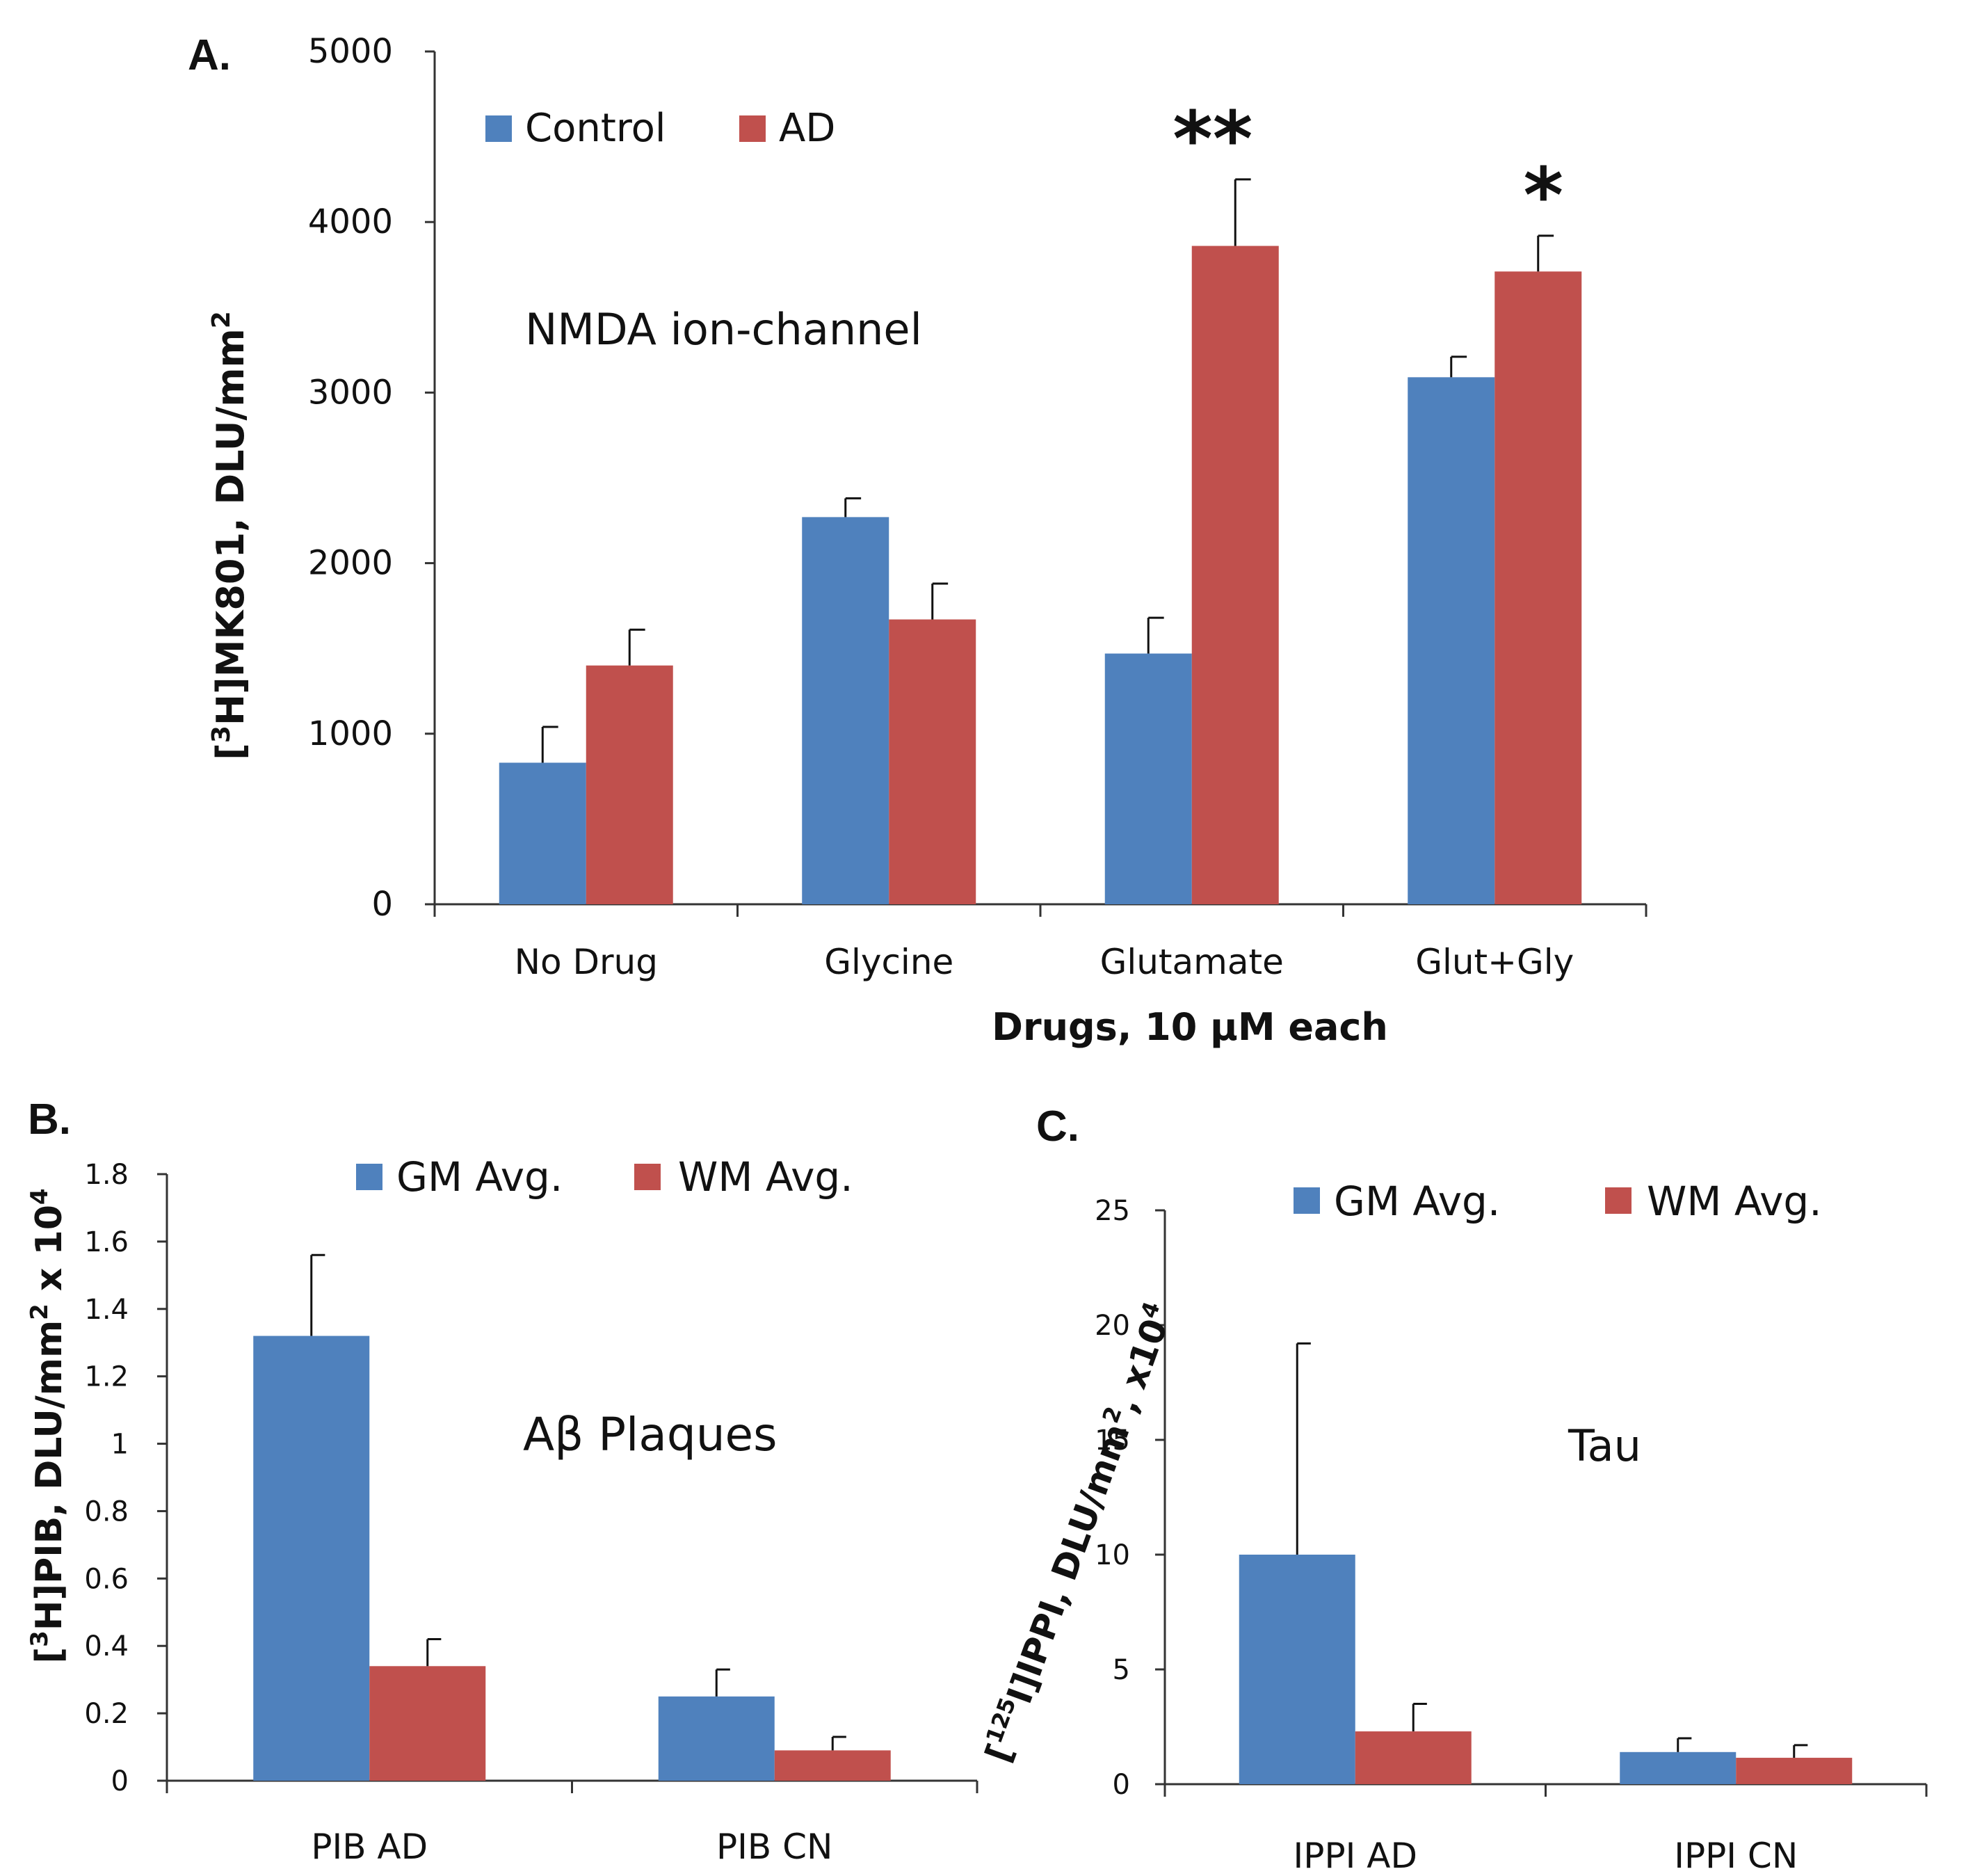  I want to click on panel-a-label: A., so click(209, 55).